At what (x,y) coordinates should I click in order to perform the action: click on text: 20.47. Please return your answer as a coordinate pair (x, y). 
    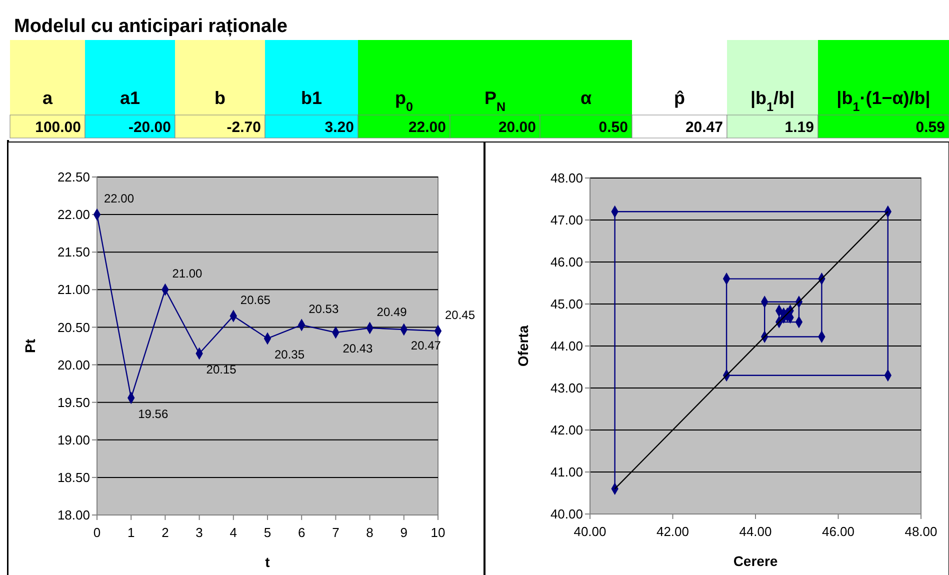
    Looking at the image, I should click on (704, 127).